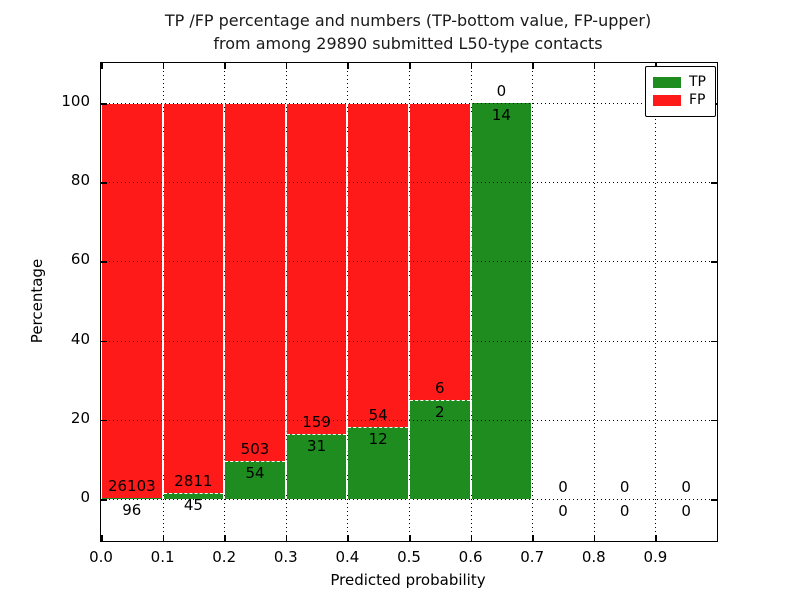  I want to click on fp-count-label: 2811, so click(193, 480).